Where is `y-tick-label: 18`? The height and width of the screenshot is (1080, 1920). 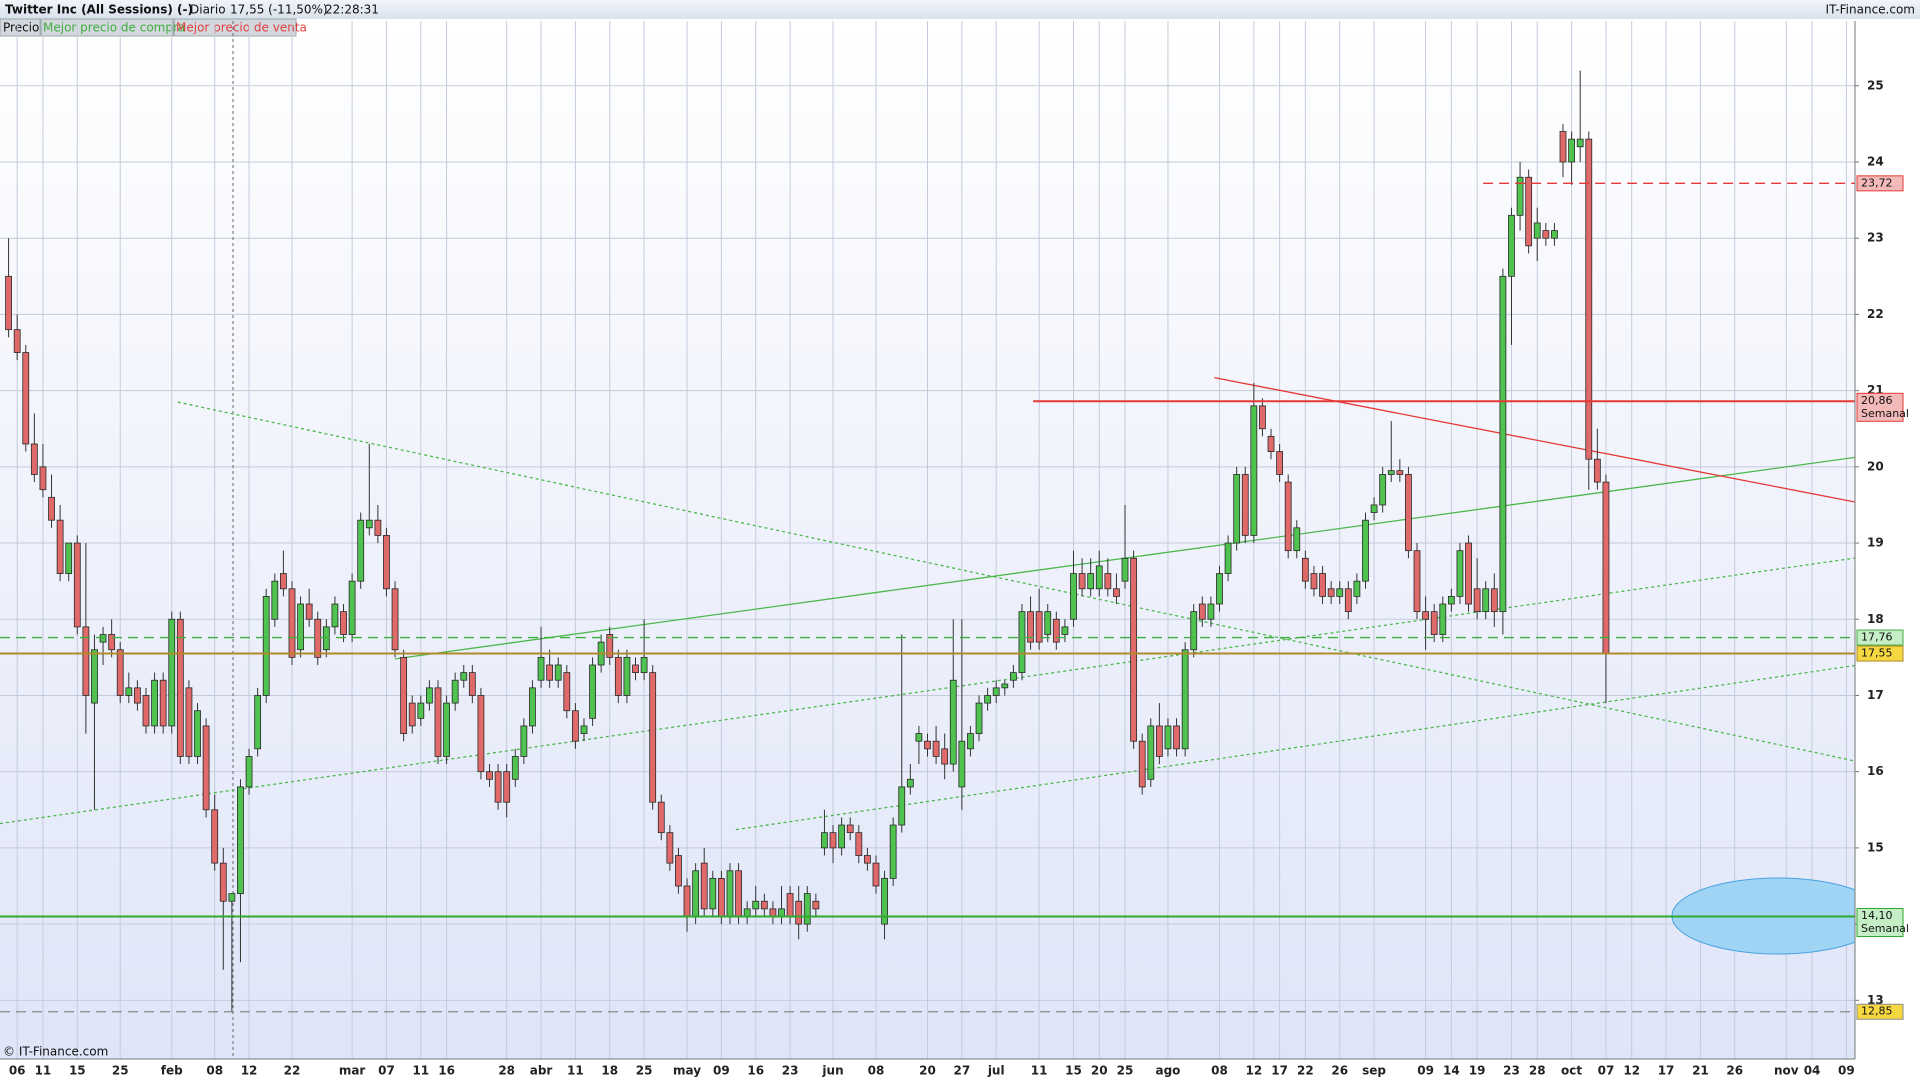 y-tick-label: 18 is located at coordinates (1875, 619).